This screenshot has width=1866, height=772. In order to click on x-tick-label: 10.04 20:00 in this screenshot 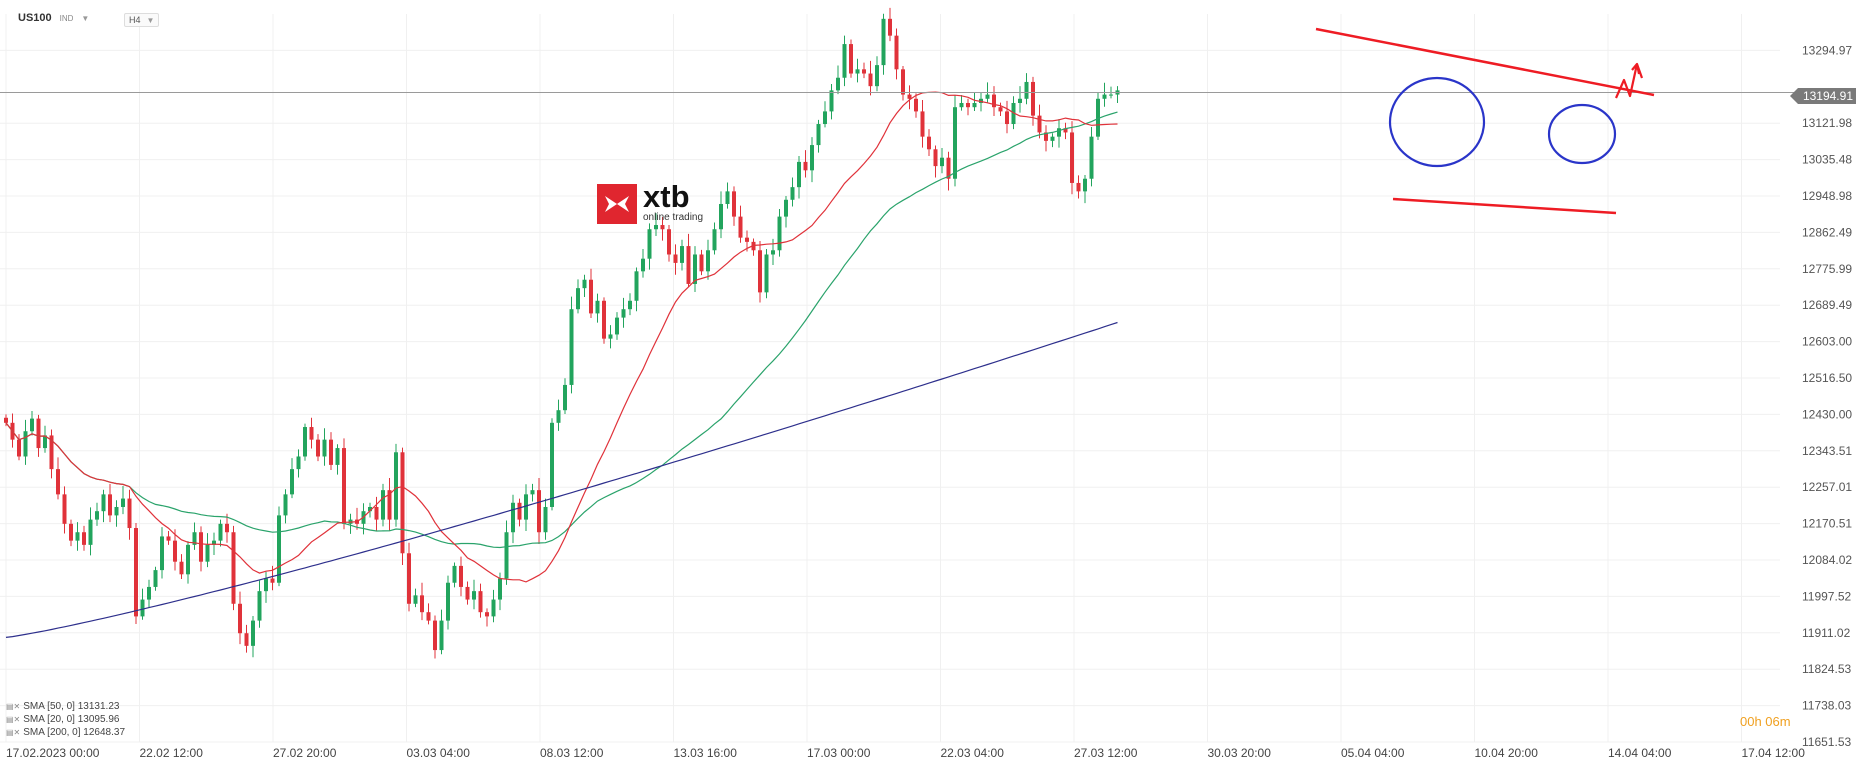, I will do `click(1507, 753)`.